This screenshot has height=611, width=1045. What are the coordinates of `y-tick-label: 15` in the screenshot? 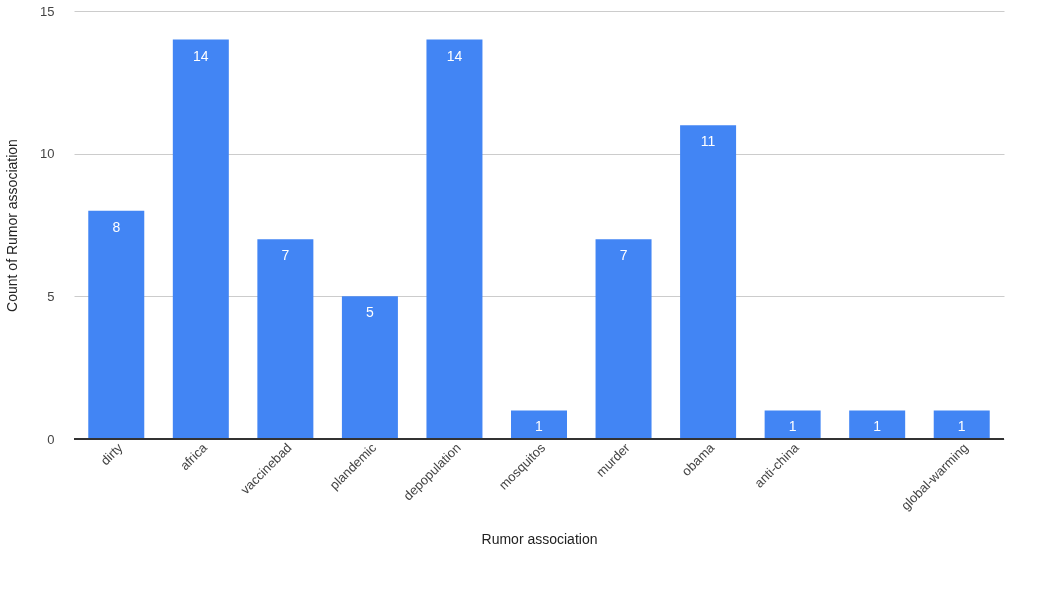 It's located at (47, 11).